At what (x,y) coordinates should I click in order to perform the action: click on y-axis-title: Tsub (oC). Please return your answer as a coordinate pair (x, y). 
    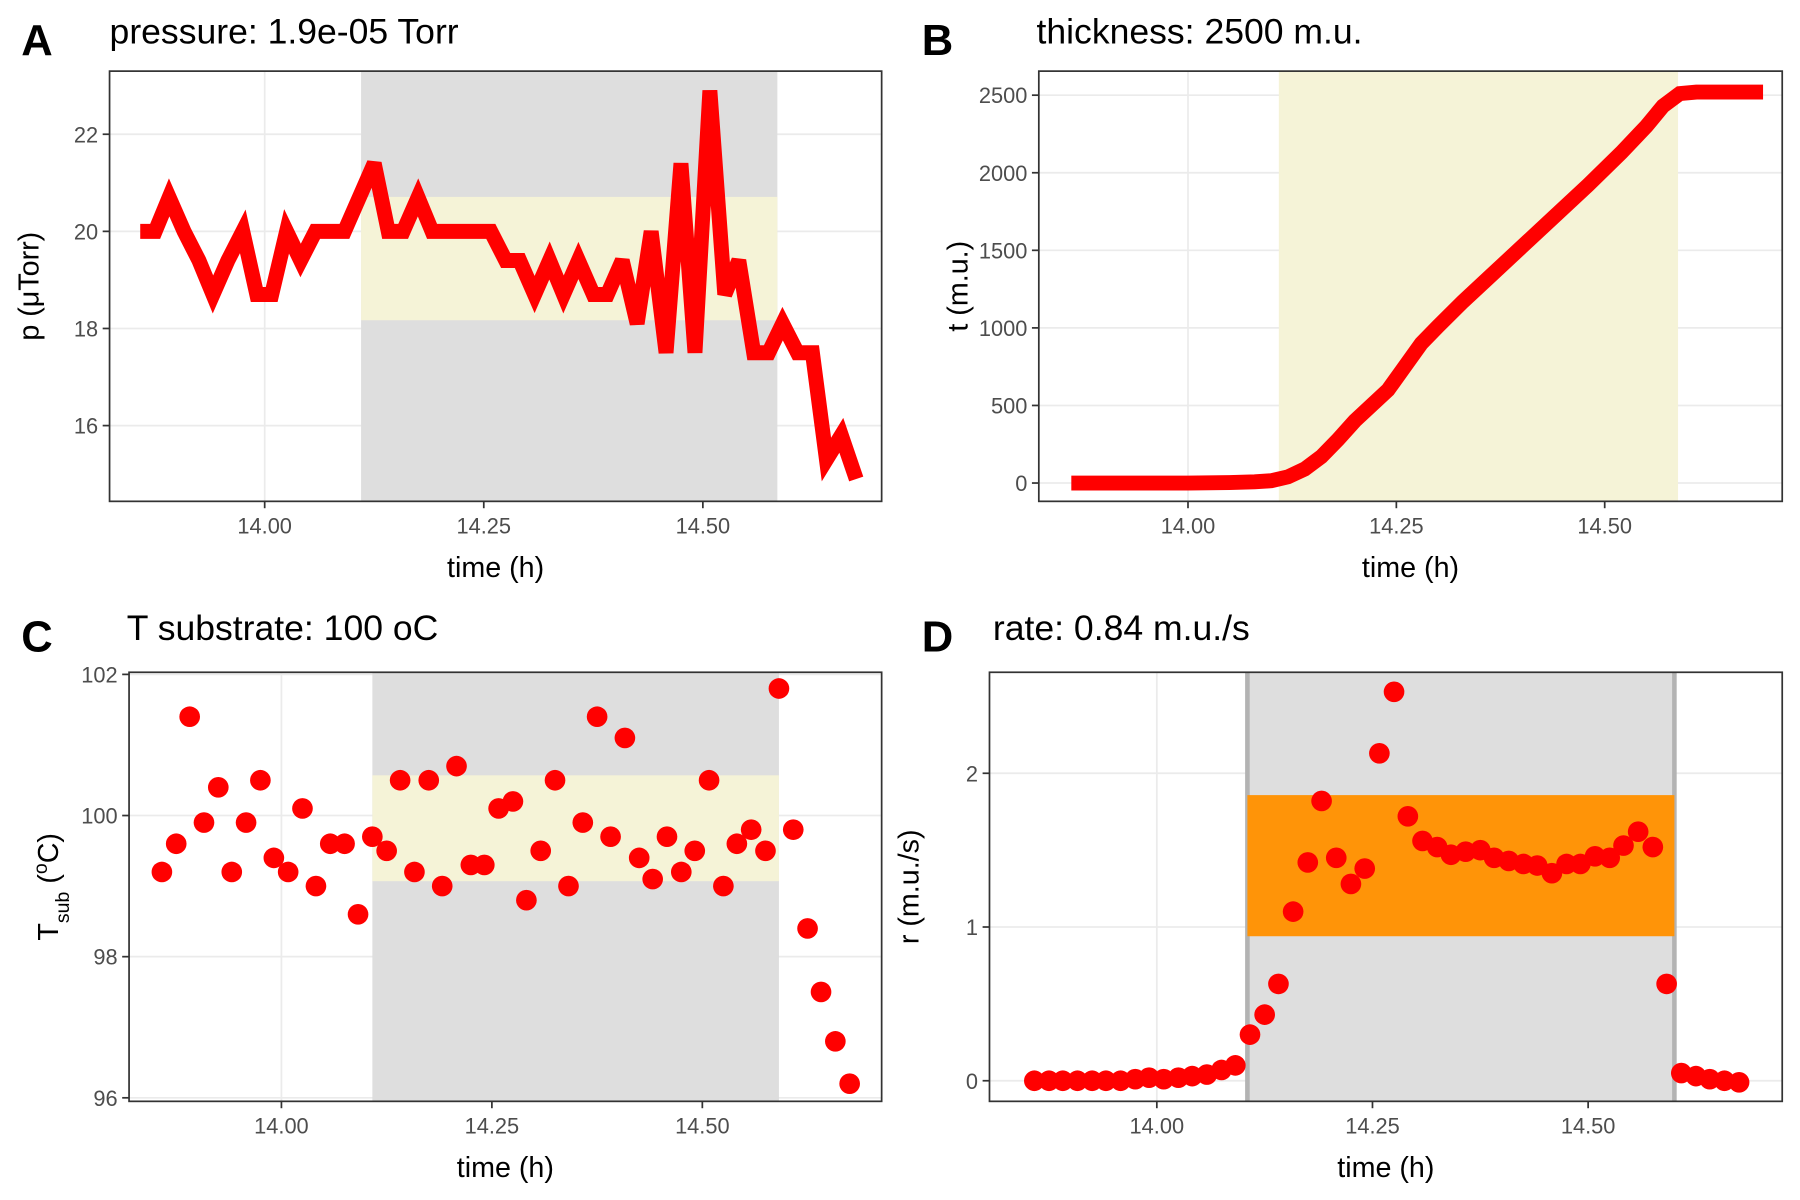
    Looking at the image, I should click on (52, 887).